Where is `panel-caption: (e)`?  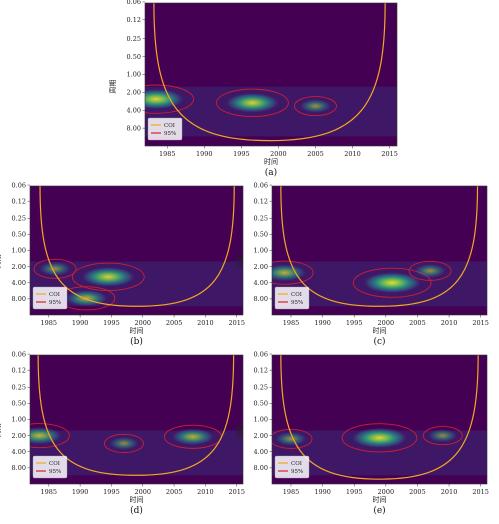
panel-caption: (e) is located at coordinates (379, 510).